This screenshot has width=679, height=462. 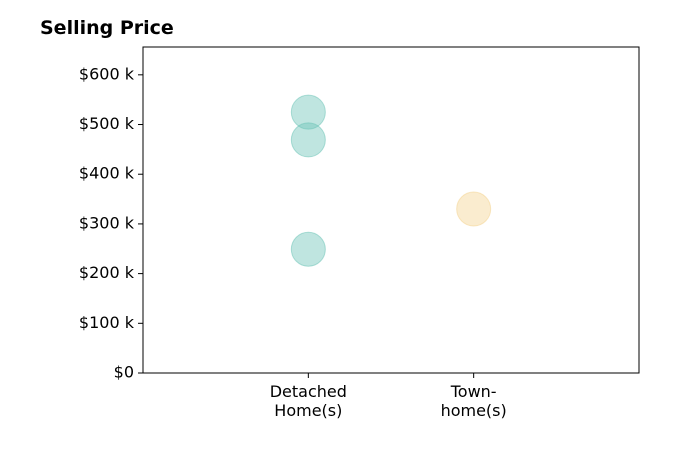 I want to click on y-tick-label: $200 k, so click(x=107, y=272).